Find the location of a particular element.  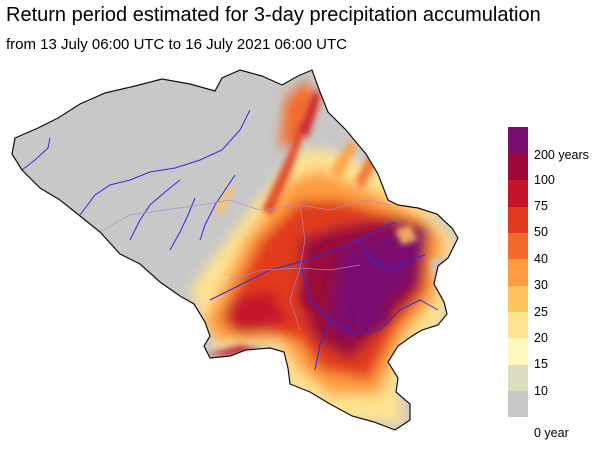

color-legend: 0 year 10 15 20 25 30 40 50 75 100 200 years is located at coordinates (553, 287).